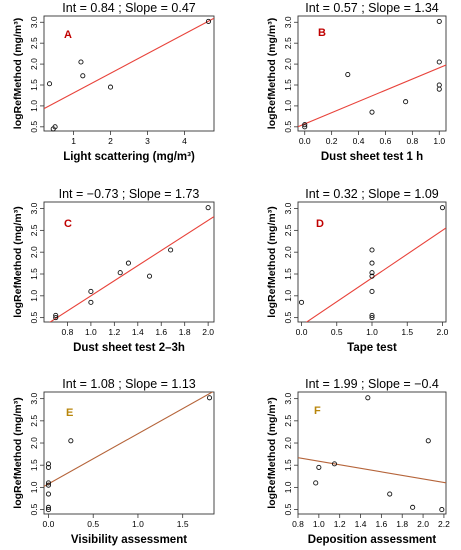 This screenshot has height=550, width=461. Describe the element at coordinates (386, 141) in the screenshot. I see `x-tick-label: 0.6` at that location.